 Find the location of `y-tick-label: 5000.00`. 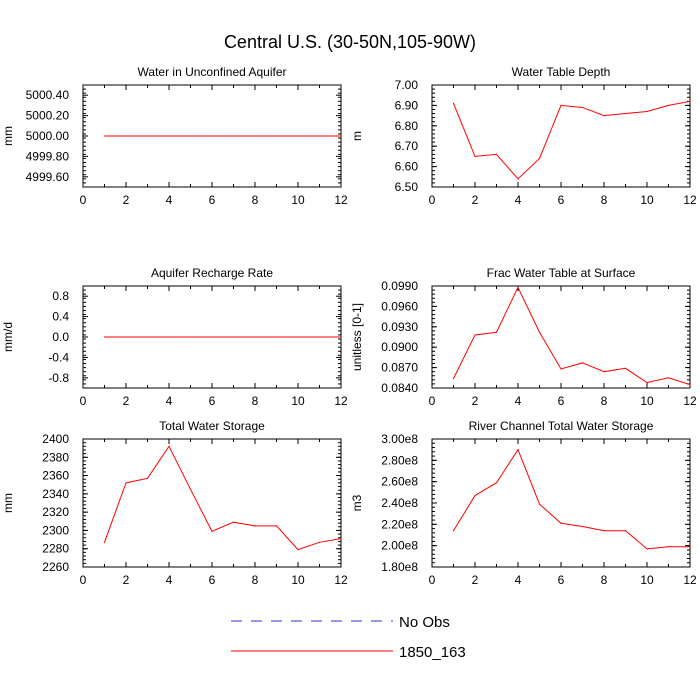

y-tick-label: 5000.00 is located at coordinates (48, 136).